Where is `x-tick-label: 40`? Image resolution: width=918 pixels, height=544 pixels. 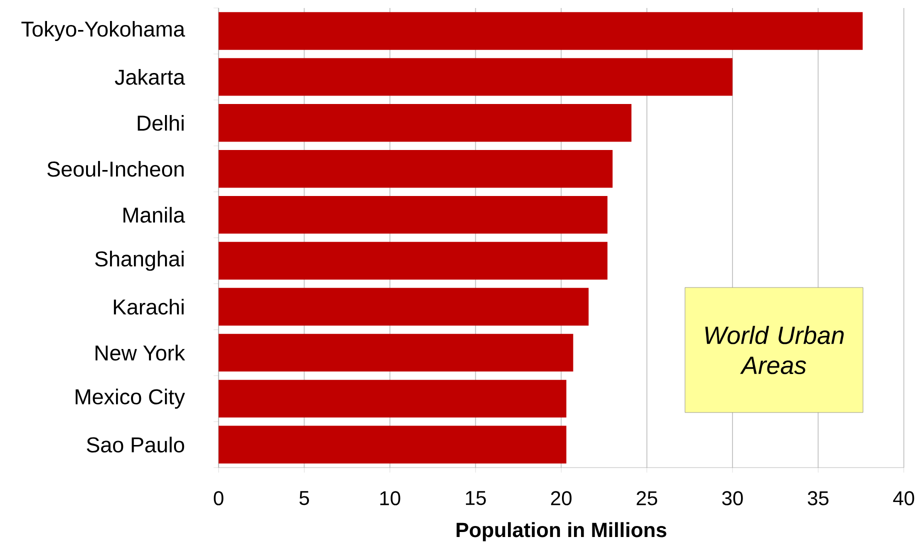 x-tick-label: 40 is located at coordinates (903, 498).